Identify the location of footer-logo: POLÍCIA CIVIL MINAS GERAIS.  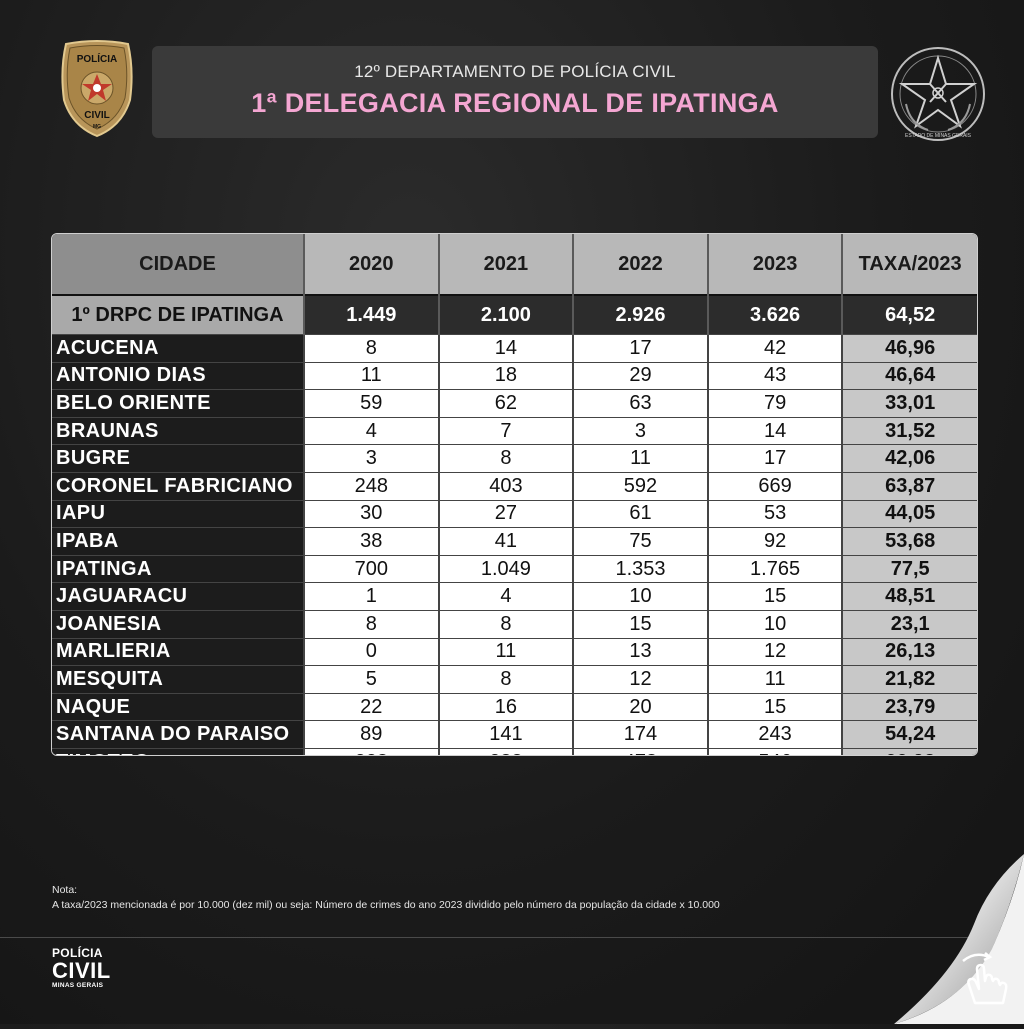
(81, 967).